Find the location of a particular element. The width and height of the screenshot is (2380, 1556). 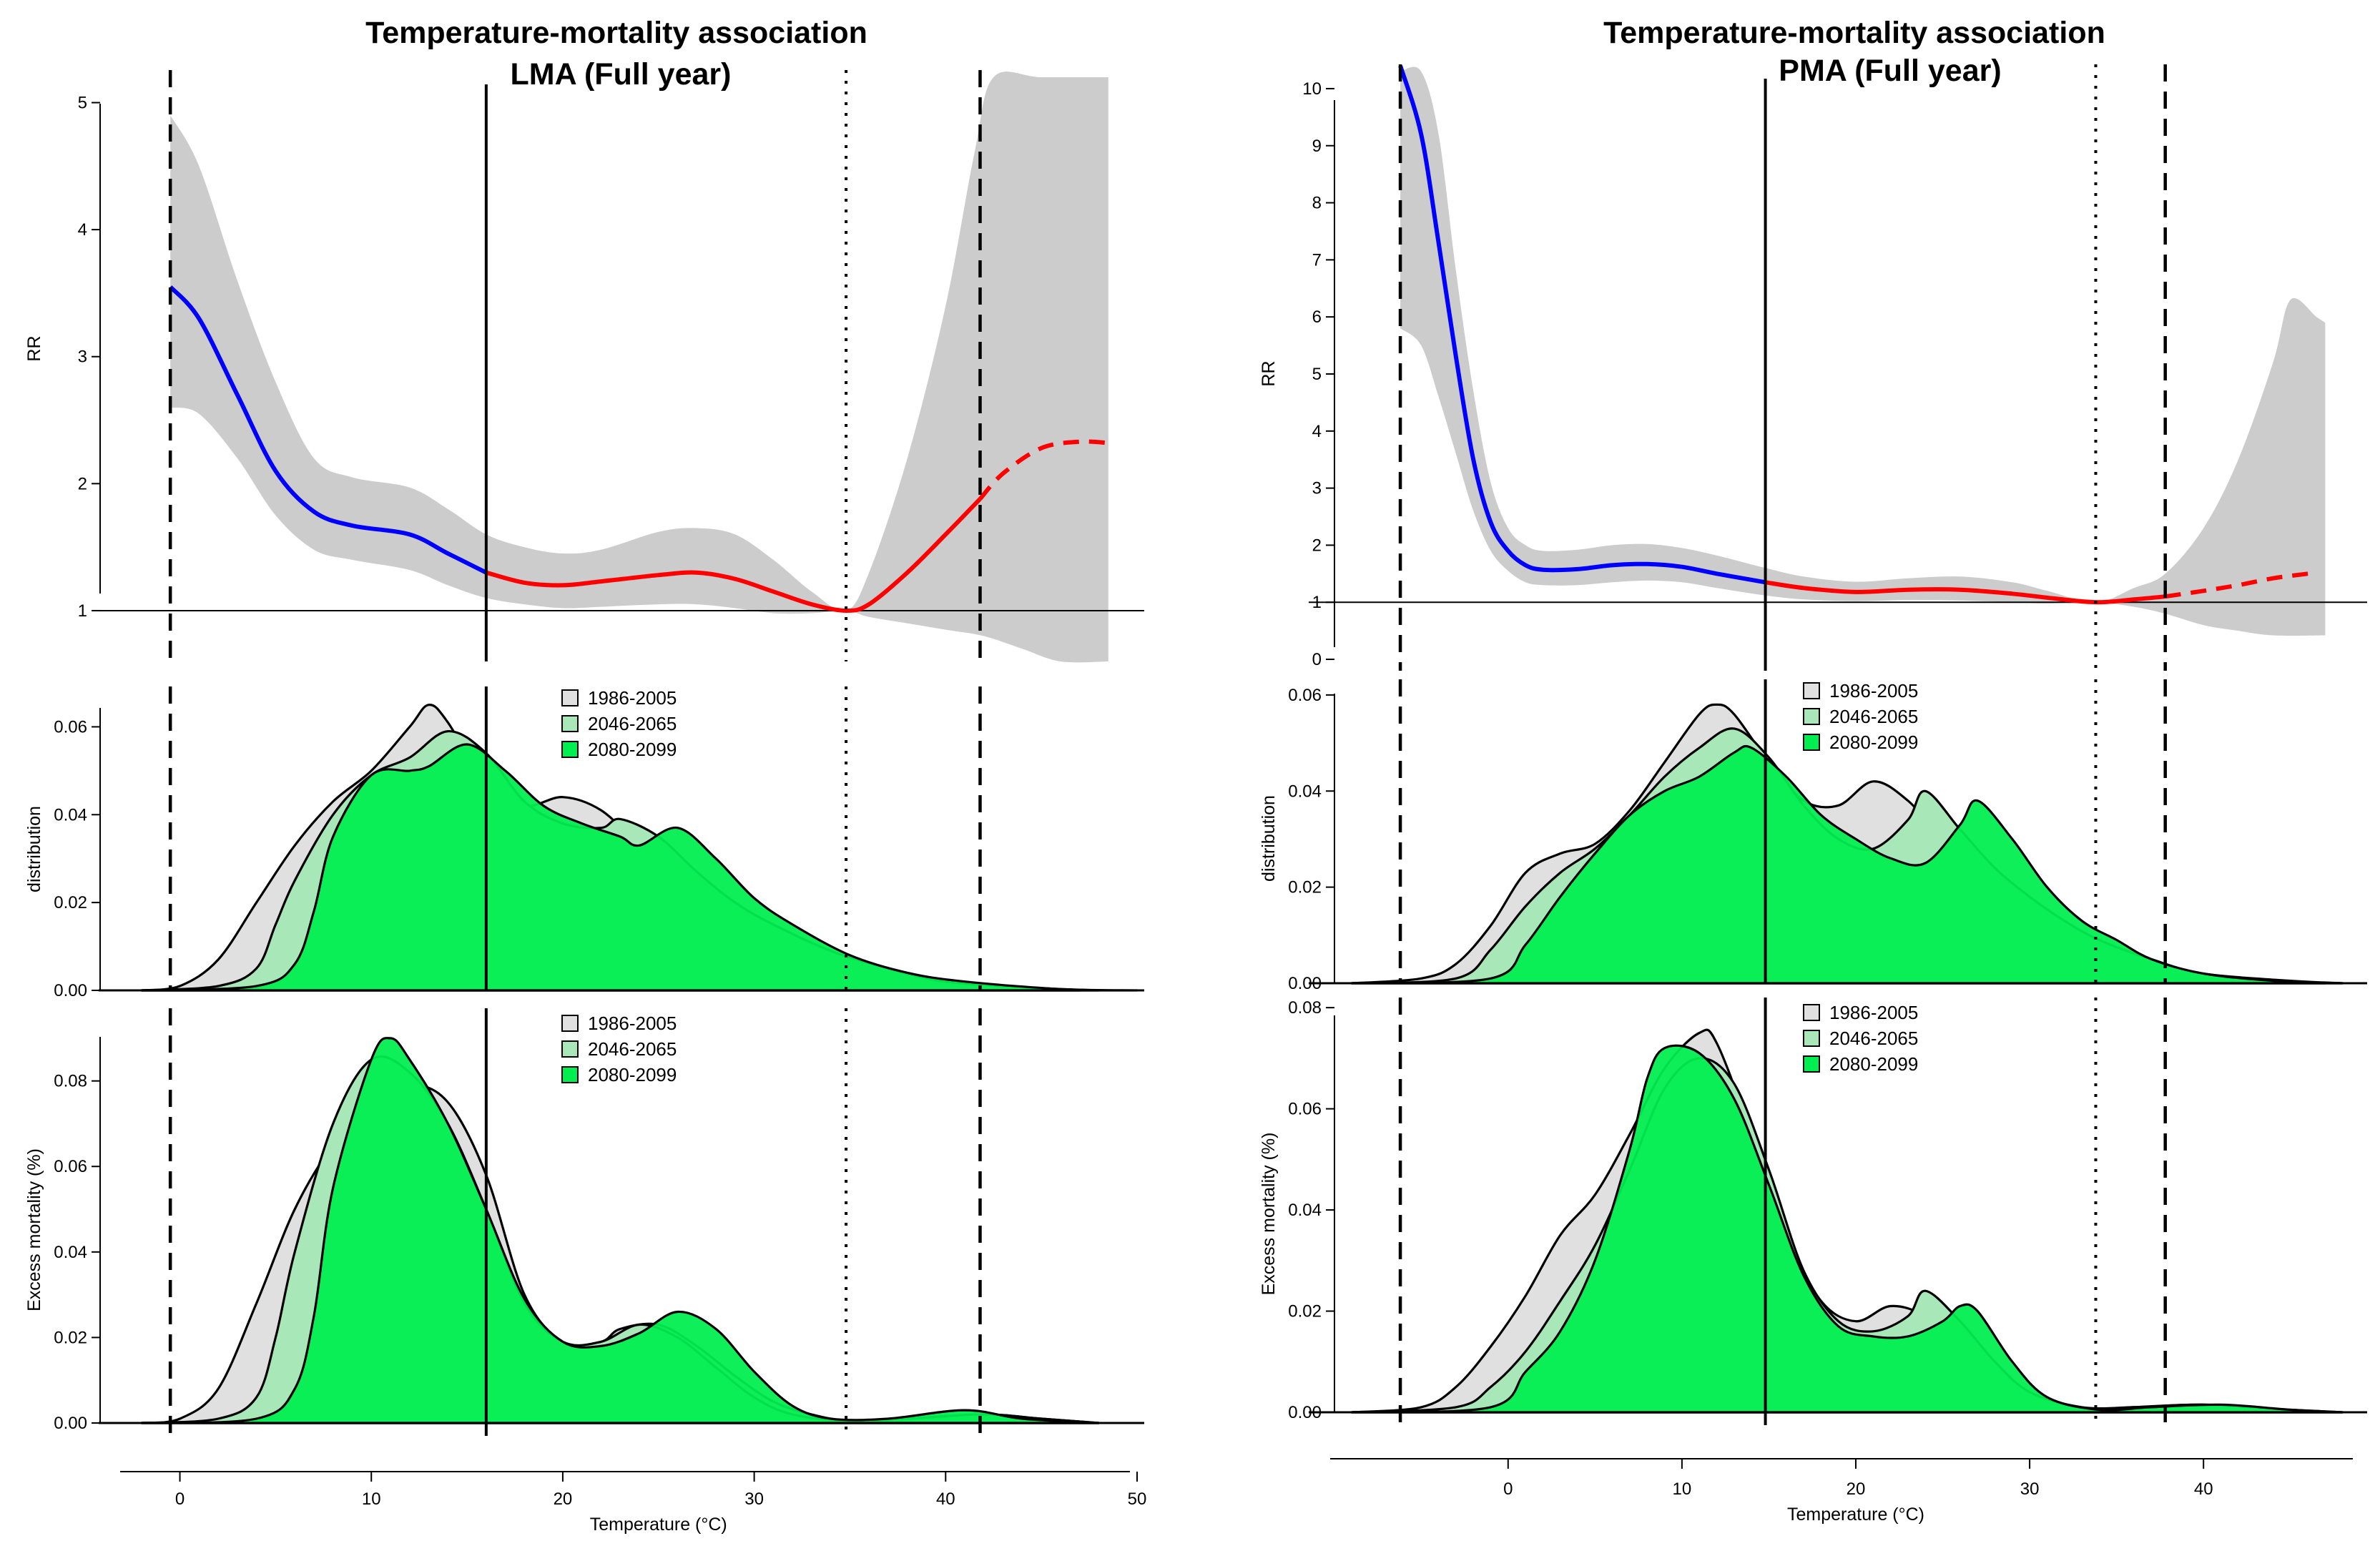

lma-distribution-area-2080-2099 is located at coordinates (639, 867).